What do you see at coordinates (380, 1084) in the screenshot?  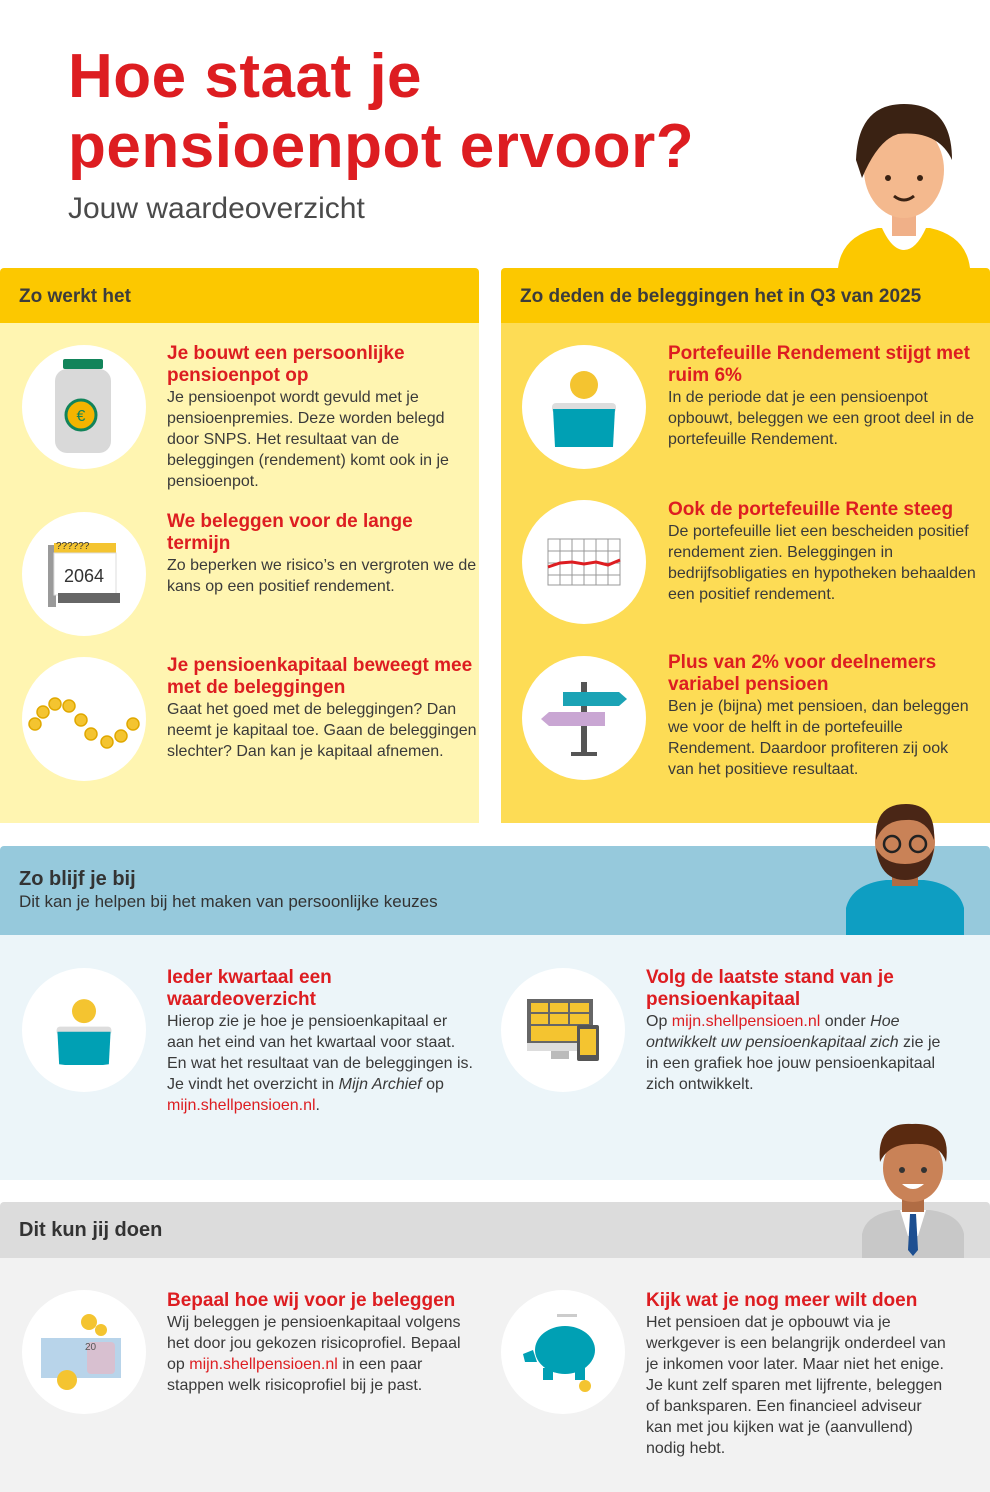 I see `archive-emphasis: Mijn Archief` at bounding box center [380, 1084].